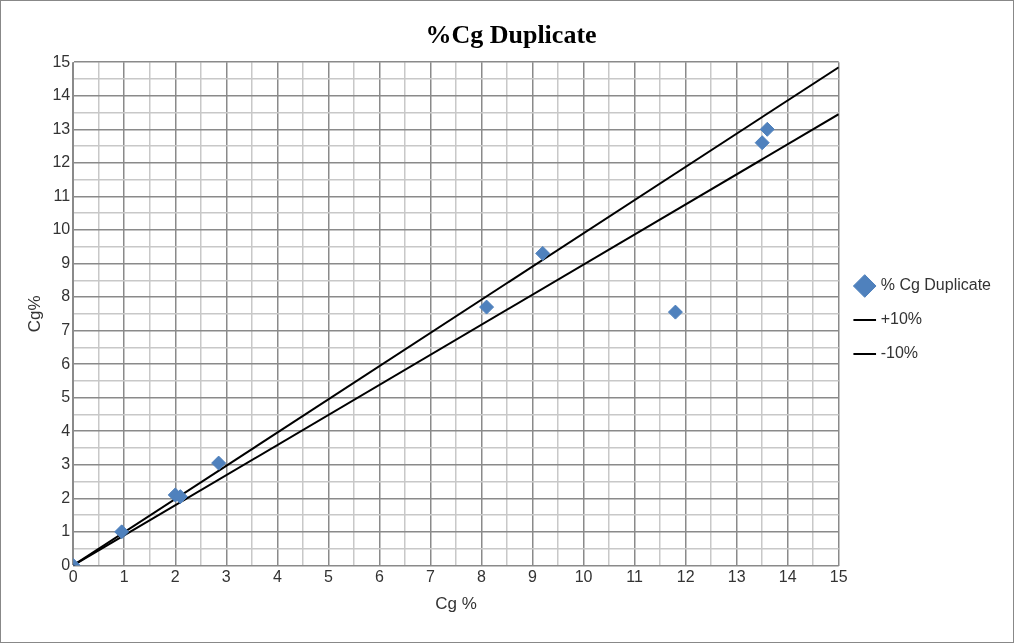 The width and height of the screenshot is (1014, 643). Describe the element at coordinates (583, 577) in the screenshot. I see `x-tick-label: 10` at that location.